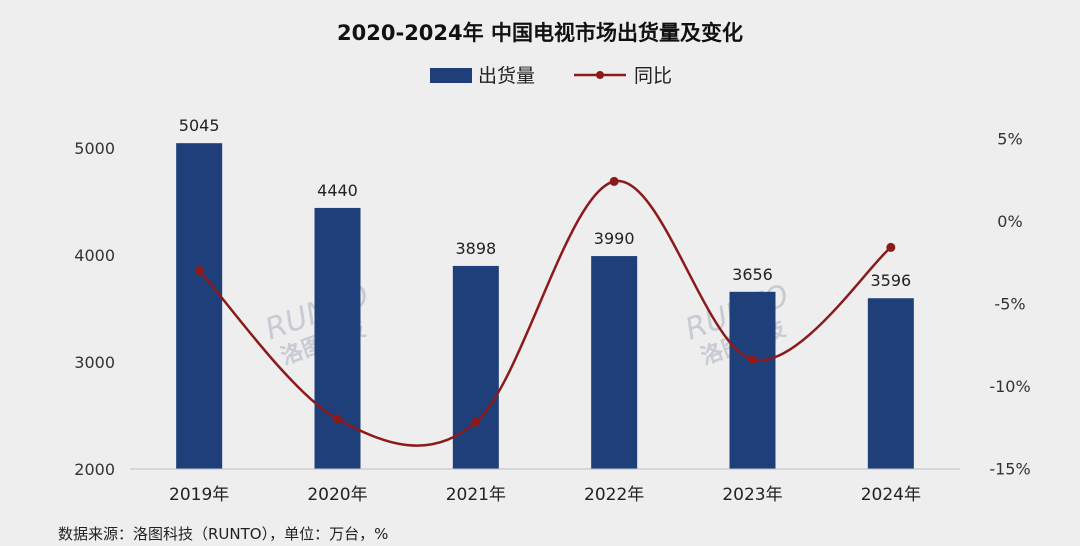 The image size is (1080, 546). What do you see at coordinates (475, 248) in the screenshot?
I see `bar-data-label: 3898` at bounding box center [475, 248].